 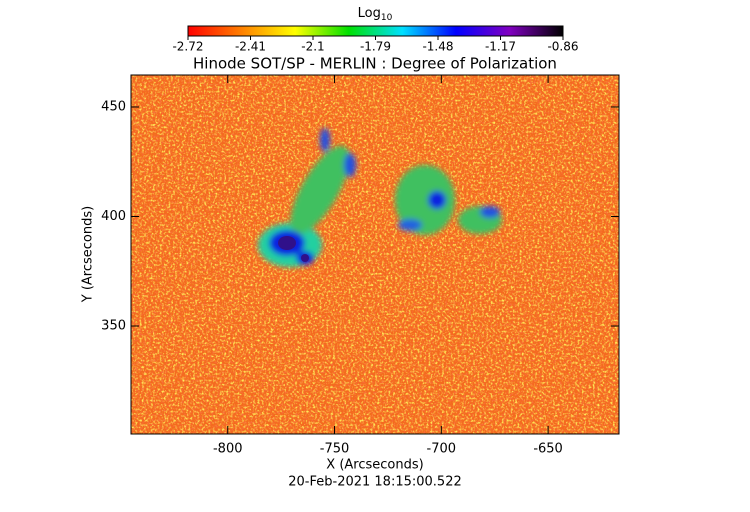 What do you see at coordinates (250, 47) in the screenshot?
I see `colorbar-tick-label: -2.41` at bounding box center [250, 47].